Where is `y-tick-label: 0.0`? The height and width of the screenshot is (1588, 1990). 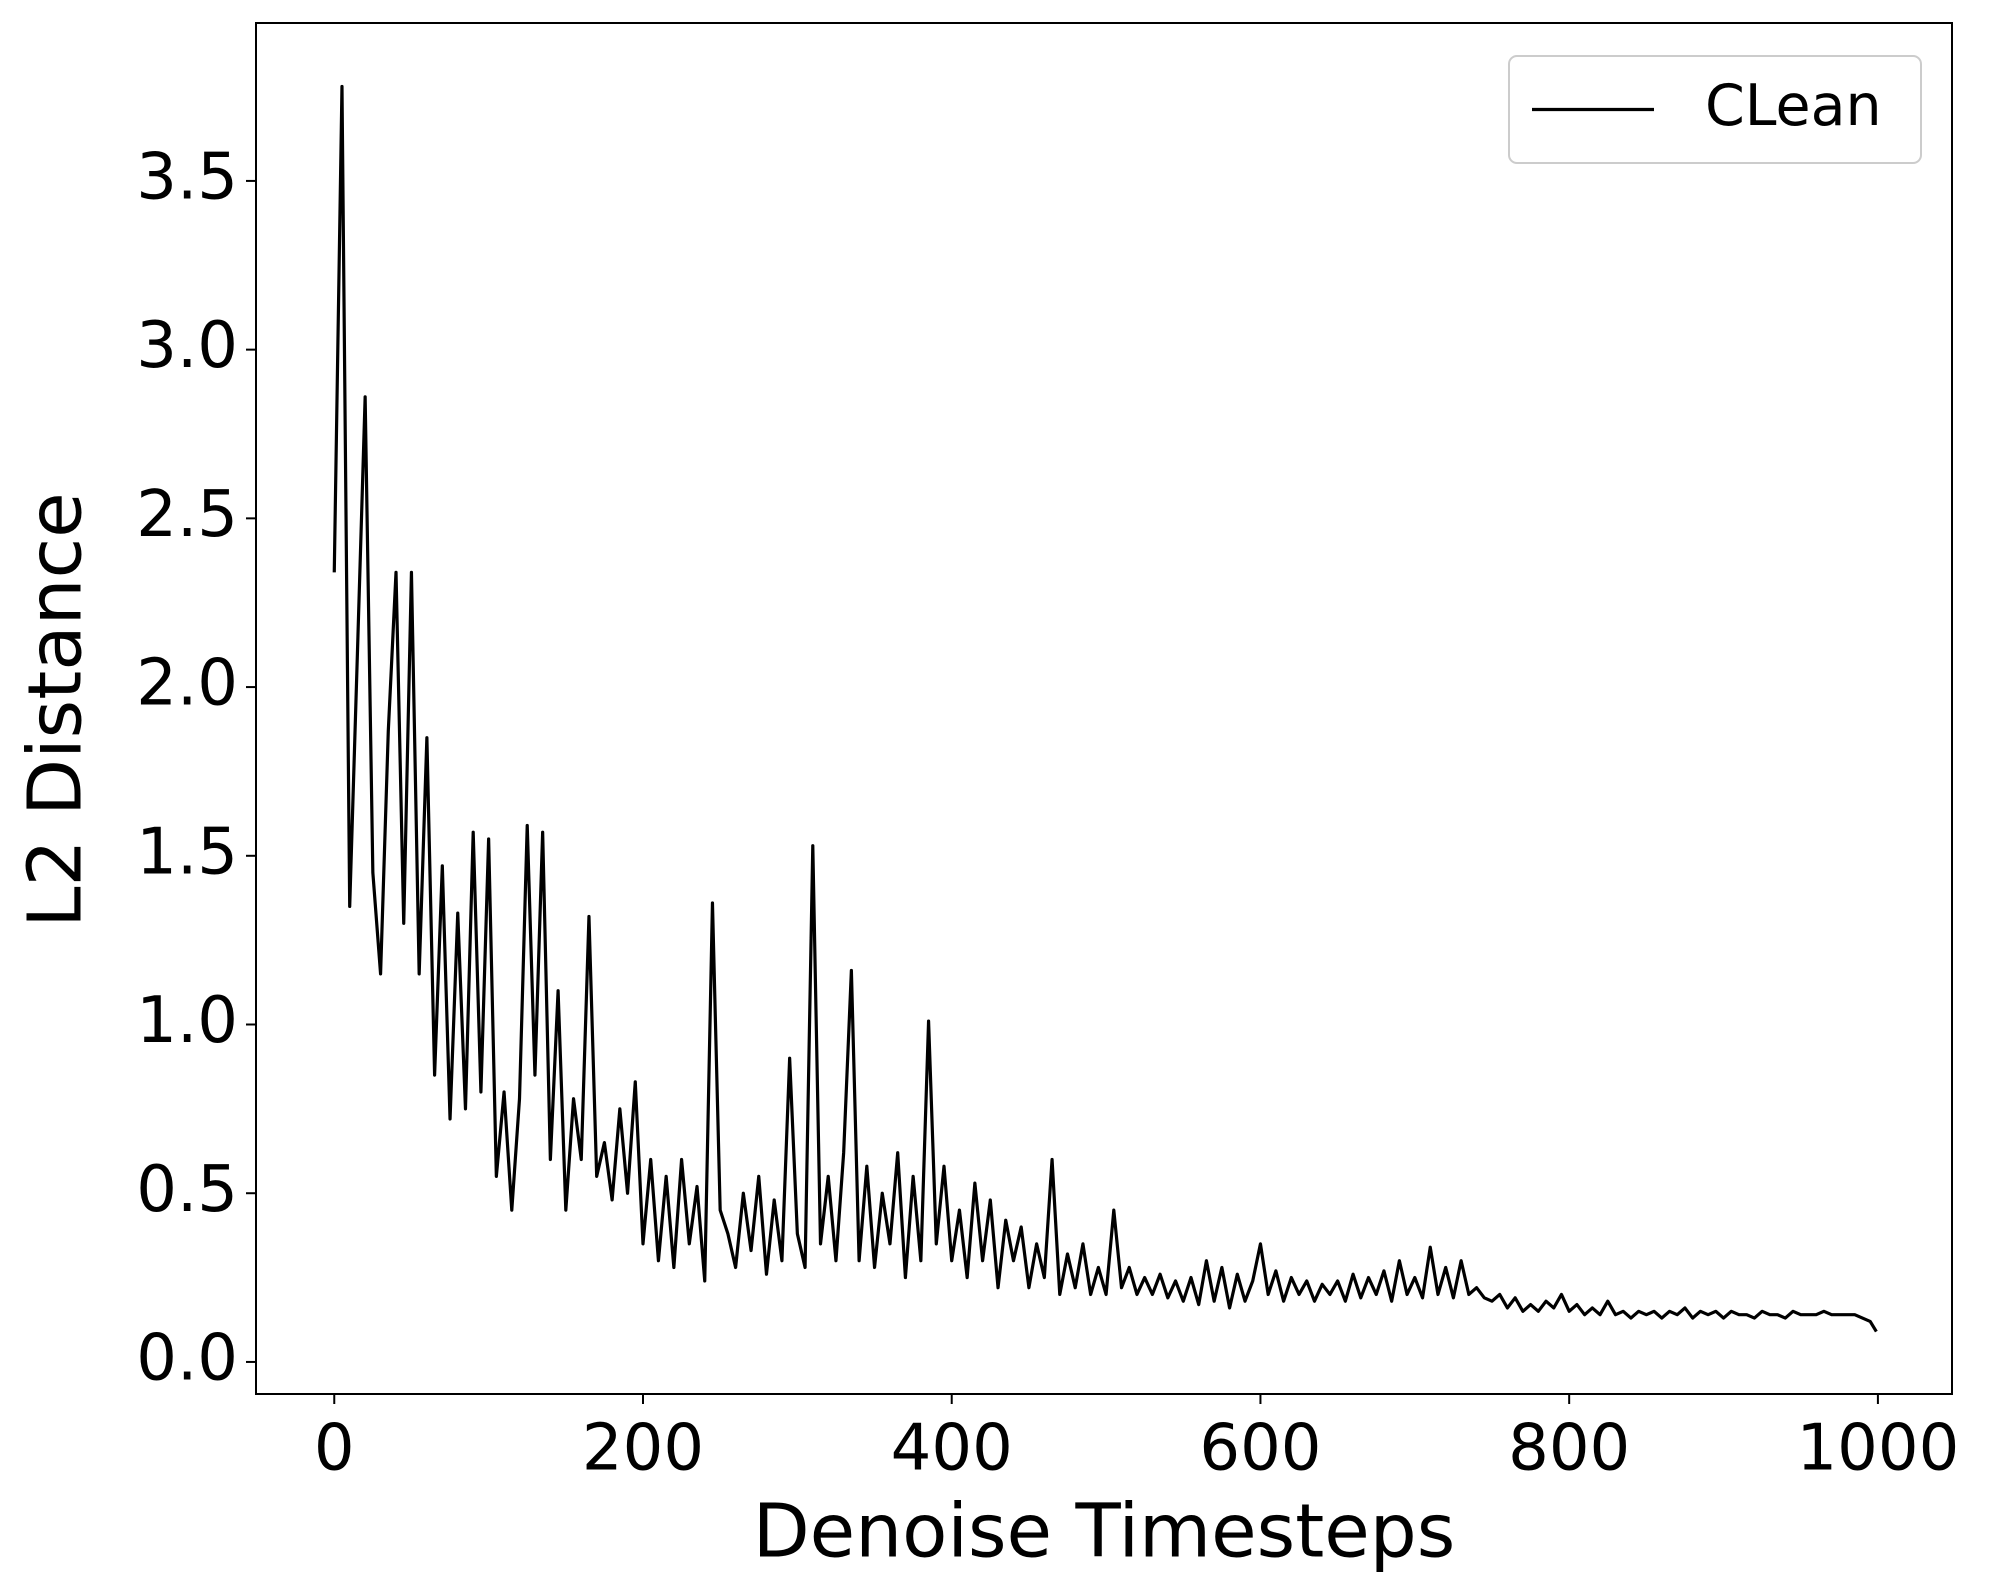
y-tick-label: 0.0 is located at coordinates (187, 1359).